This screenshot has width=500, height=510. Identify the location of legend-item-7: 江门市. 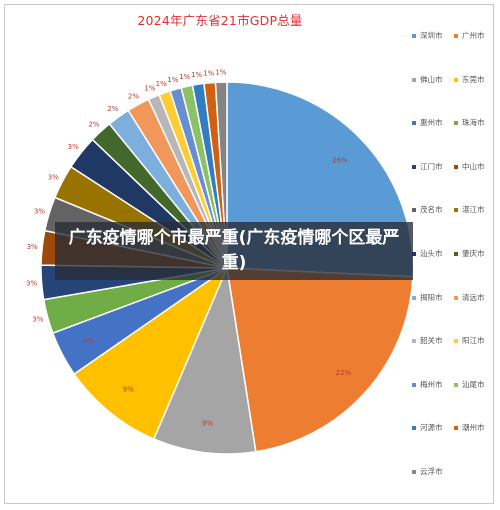
(427, 166).